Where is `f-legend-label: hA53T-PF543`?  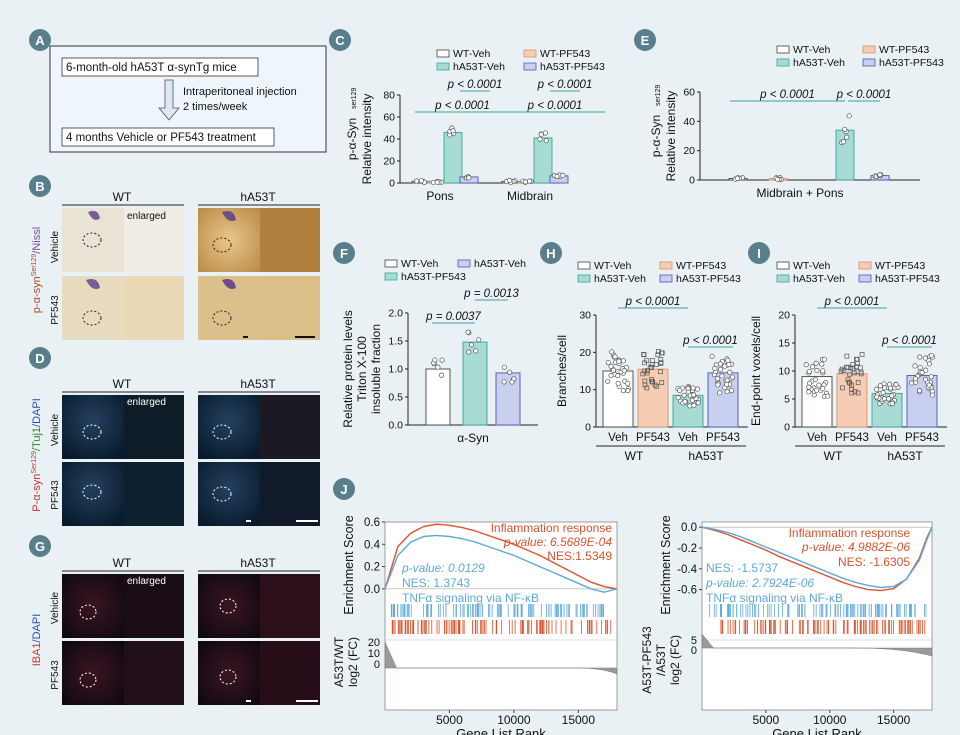
f-legend-label: hA53T-PF543 is located at coordinates (433, 277).